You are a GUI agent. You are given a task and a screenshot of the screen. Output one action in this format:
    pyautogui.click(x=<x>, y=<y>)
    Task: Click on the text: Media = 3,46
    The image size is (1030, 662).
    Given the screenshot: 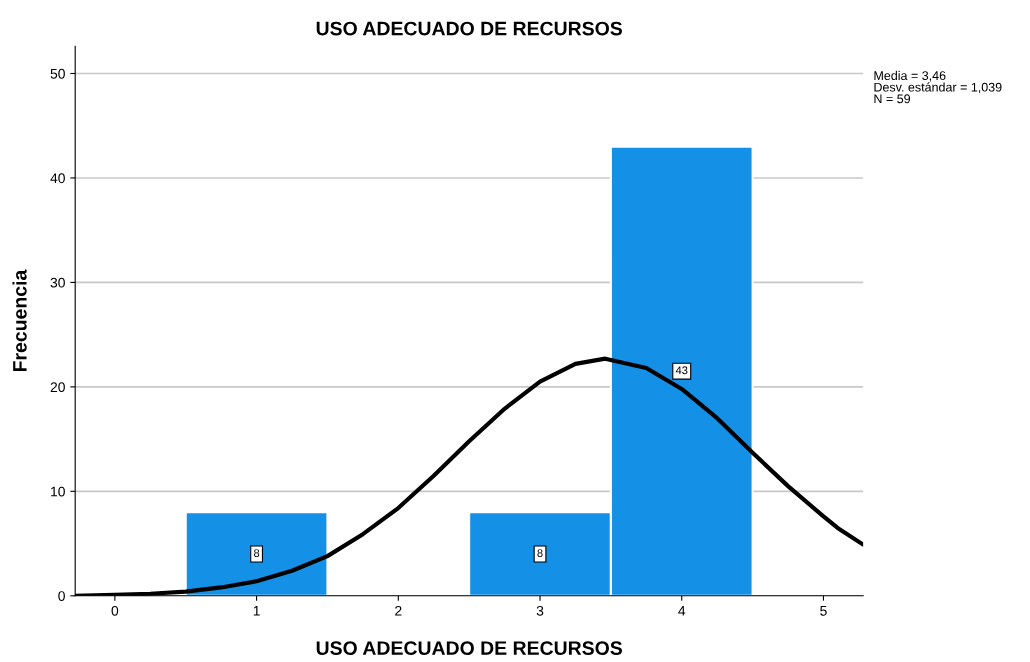 What is the action you would take?
    pyautogui.click(x=910, y=76)
    